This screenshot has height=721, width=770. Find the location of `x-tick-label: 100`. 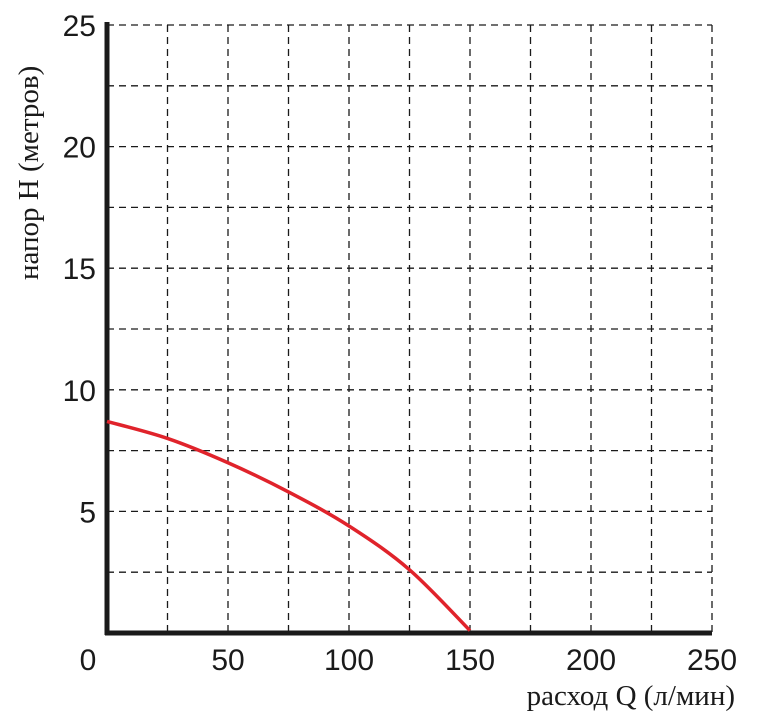

x-tick-label: 100 is located at coordinates (349, 660).